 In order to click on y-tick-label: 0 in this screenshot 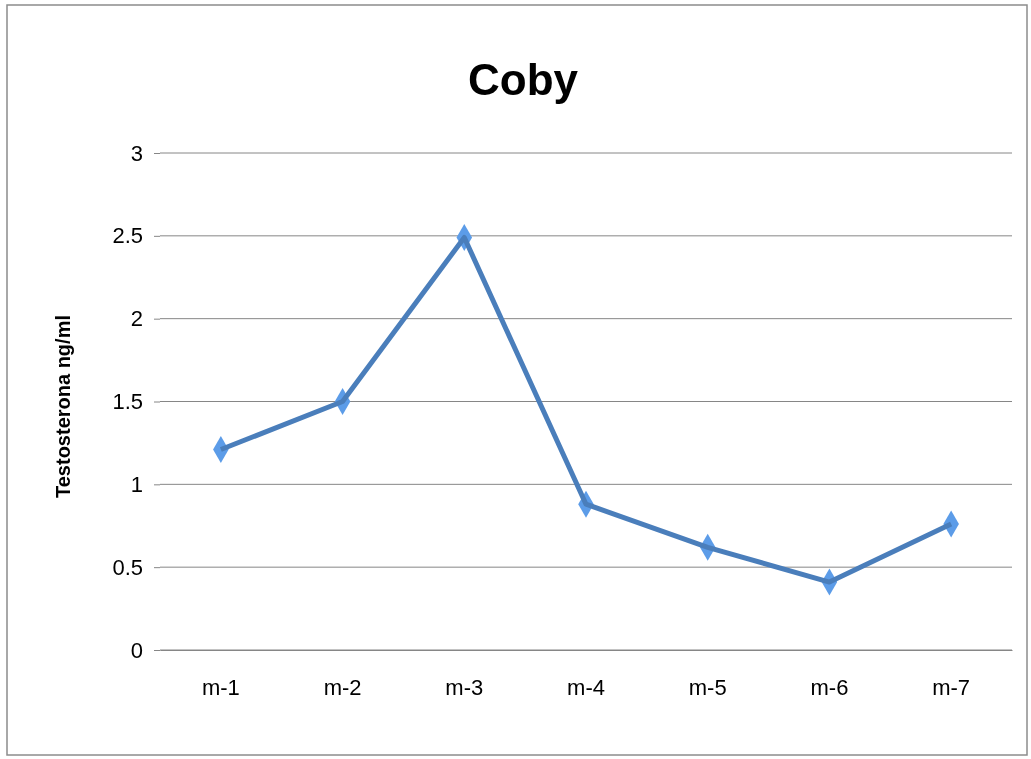, I will do `click(136, 650)`.